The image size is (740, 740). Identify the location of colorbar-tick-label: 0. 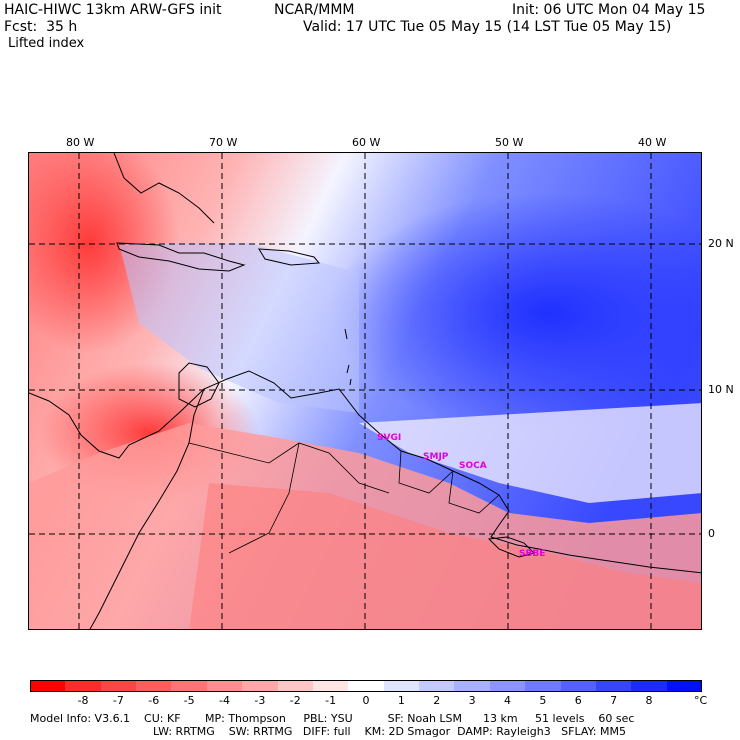
(366, 700).